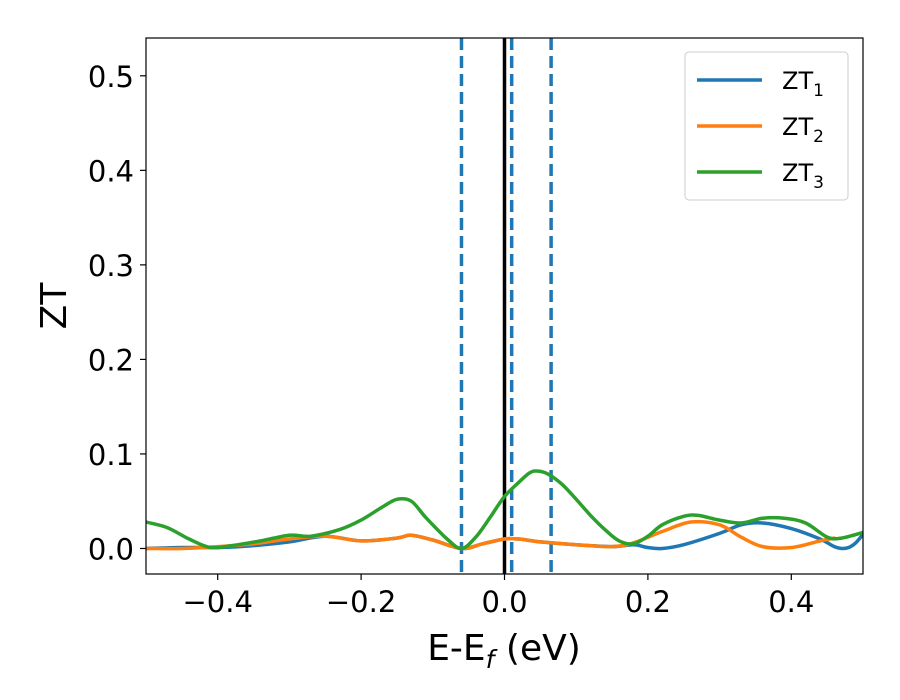  Describe the element at coordinates (111, 266) in the screenshot. I see `y-tick-label: 0.3` at that location.